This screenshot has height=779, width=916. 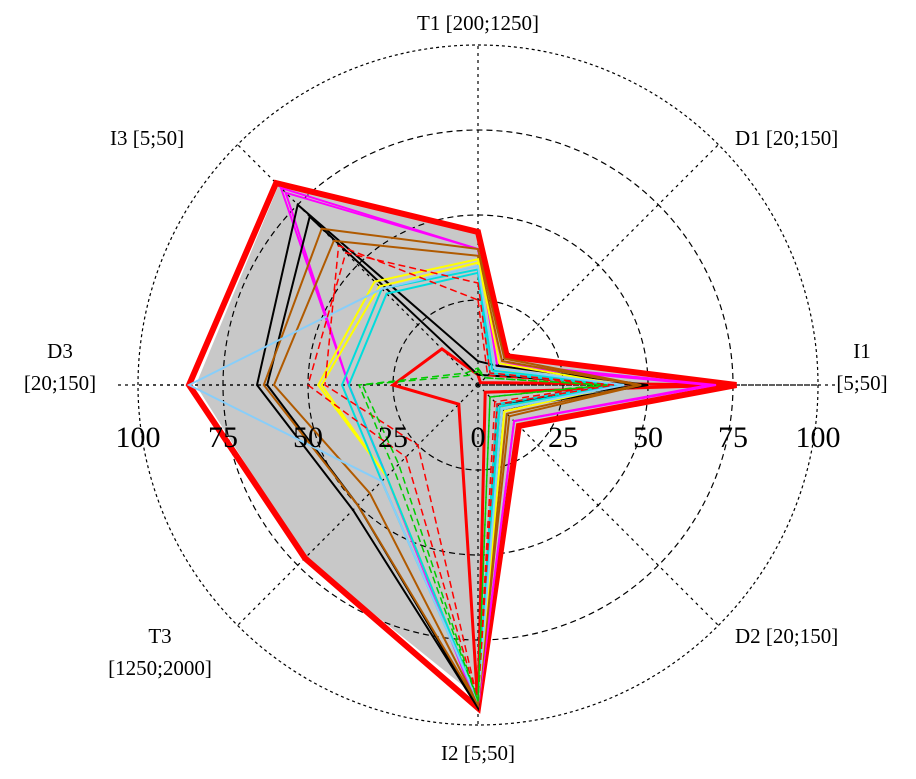 I want to click on axis-label-i3: I3 [5;50], so click(x=147, y=138).